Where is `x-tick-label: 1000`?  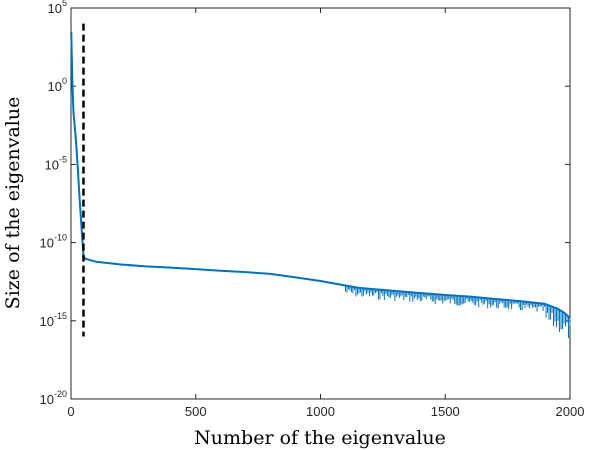
x-tick-label: 1000 is located at coordinates (320, 411).